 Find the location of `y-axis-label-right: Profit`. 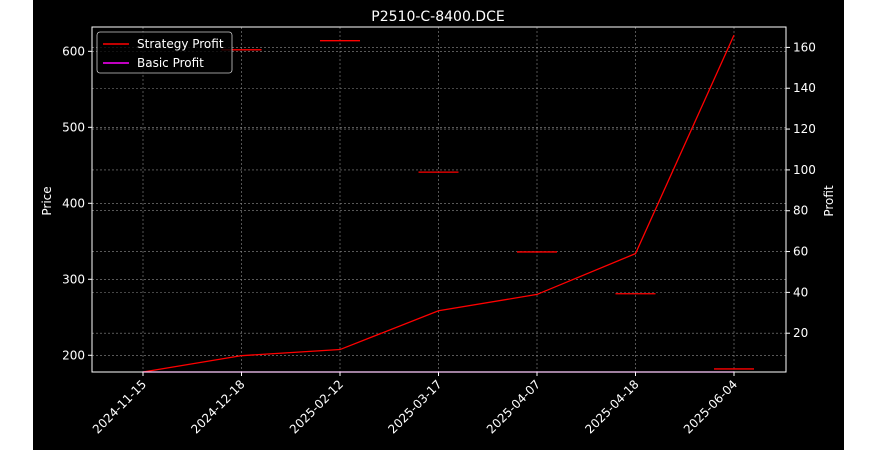

y-axis-label-right: Profit is located at coordinates (829, 201).